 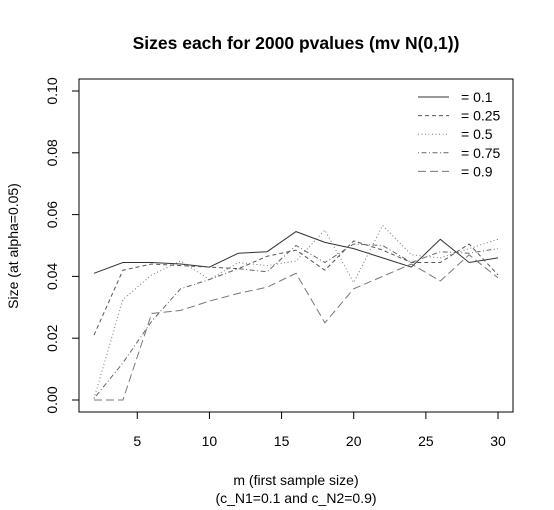 I want to click on y-tick-label: 0.02, so click(x=52, y=337).